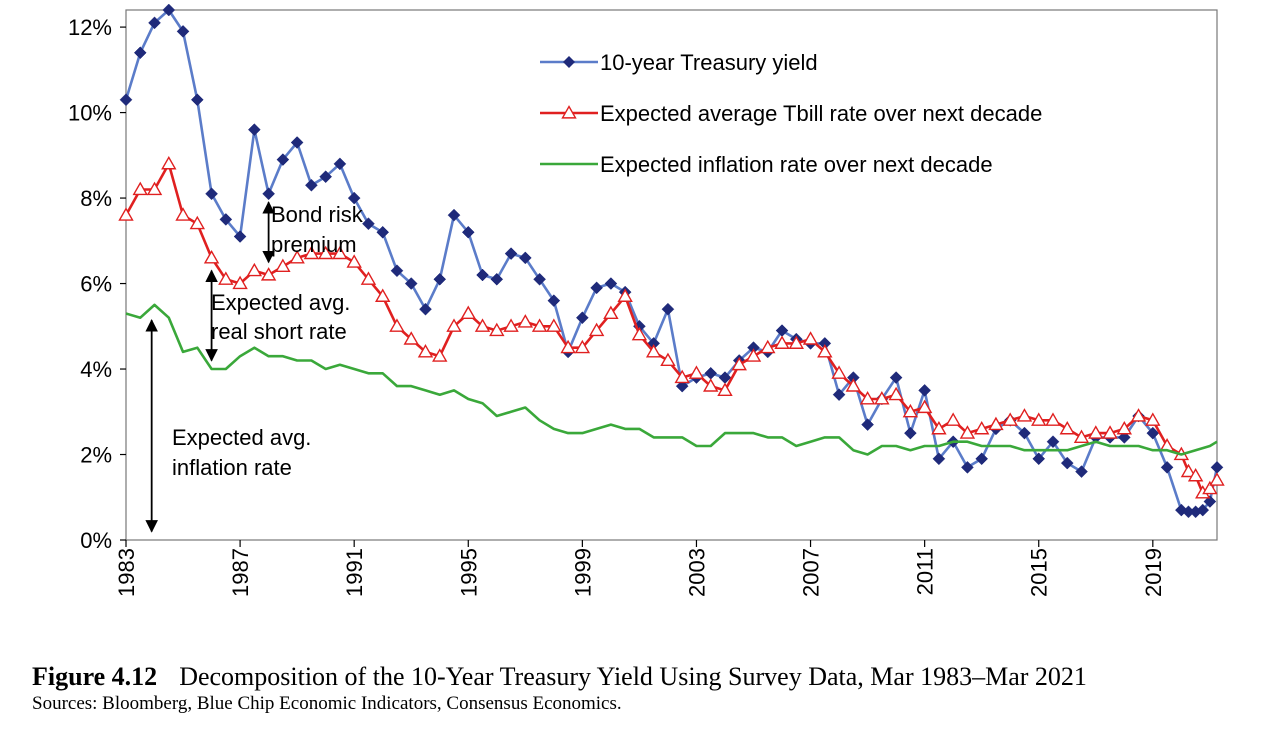 This screenshot has width=1264, height=732. Describe the element at coordinates (1039, 572) in the screenshot. I see `x-tick-label: 2015` at that location.